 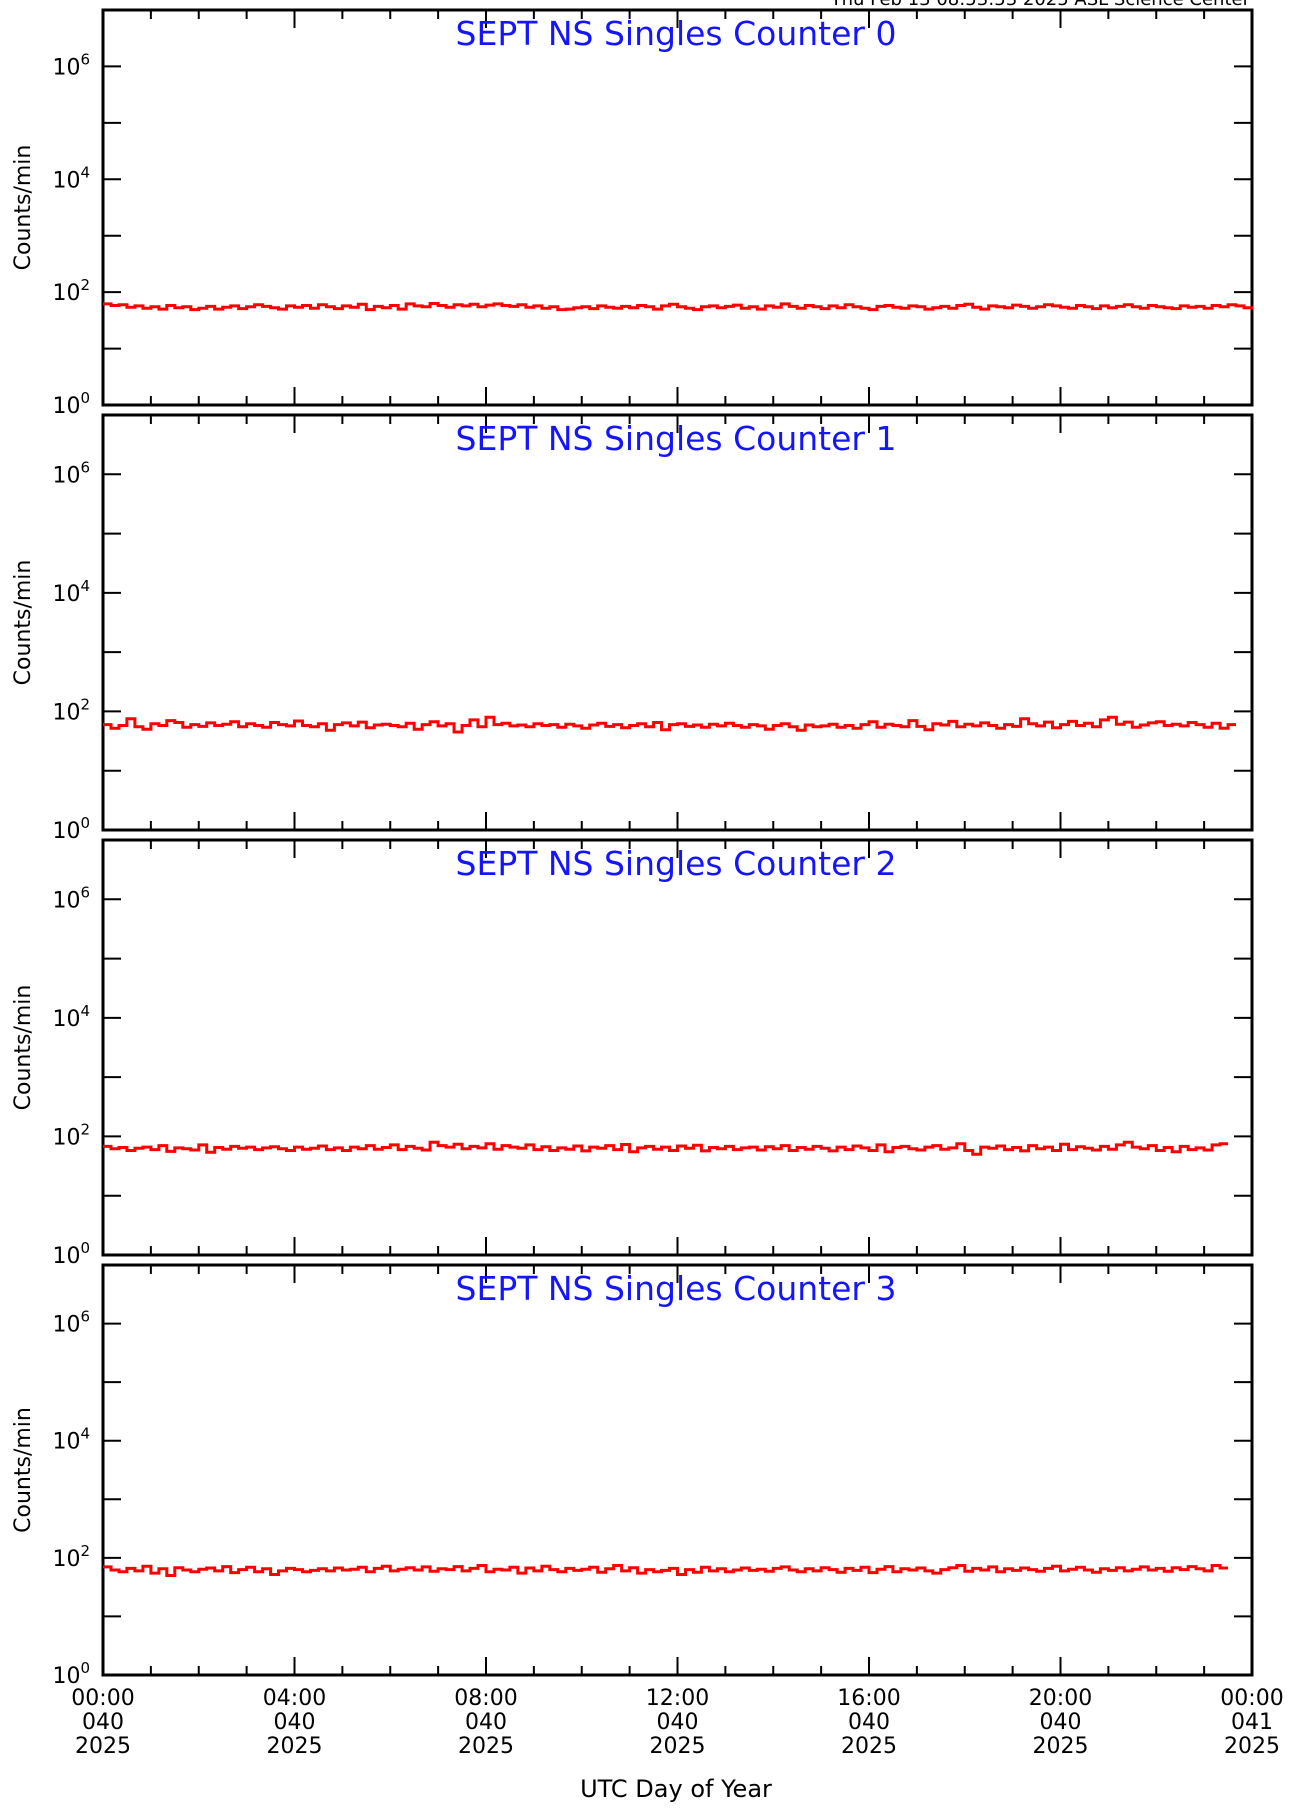 I want to click on x-tick-label-time: 16:00, so click(x=868, y=1698).